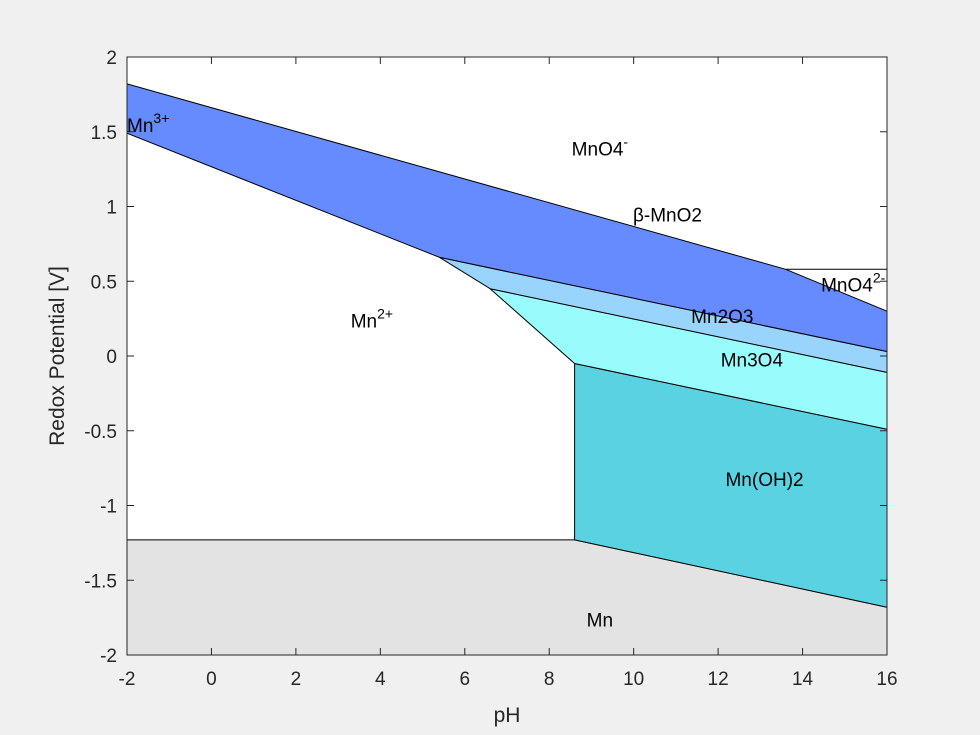 The height and width of the screenshot is (735, 980). I want to click on y-tick-label: -0.5, so click(100, 432).